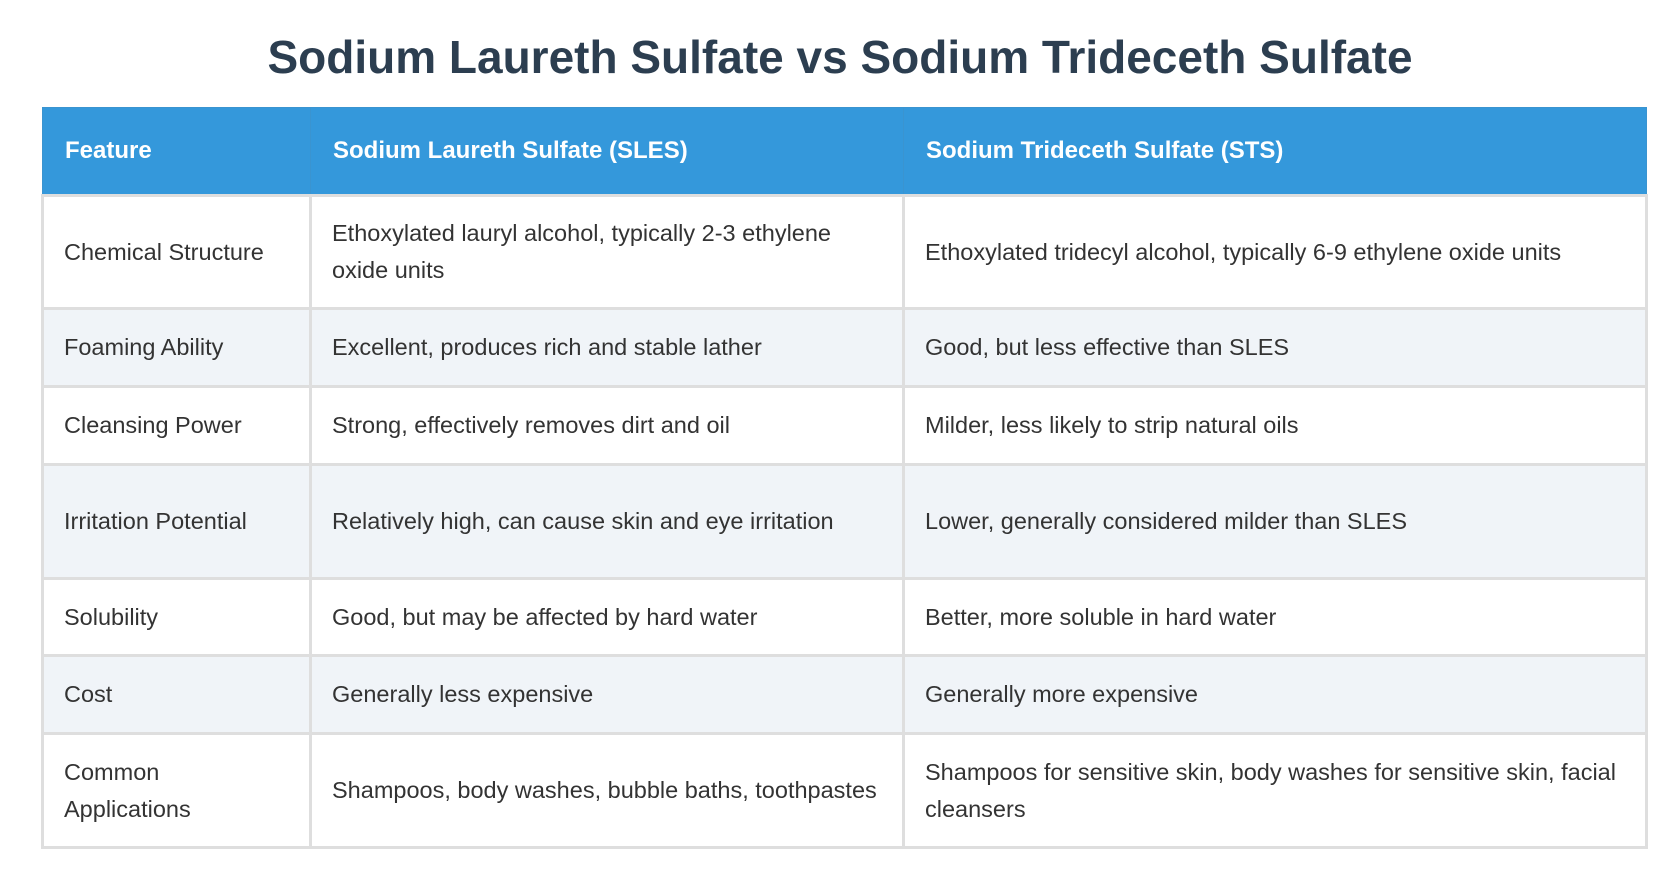 The width and height of the screenshot is (1680, 892). Describe the element at coordinates (176, 252) in the screenshot. I see `feature-cell: Chemical Structure` at that location.